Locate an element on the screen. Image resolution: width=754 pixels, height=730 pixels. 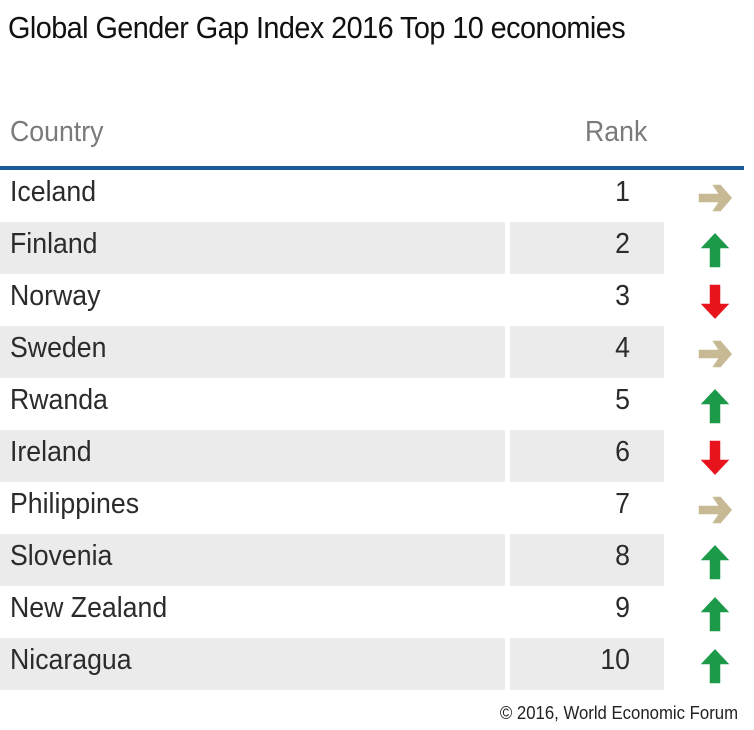
column-header-country: Country is located at coordinates (57, 132).